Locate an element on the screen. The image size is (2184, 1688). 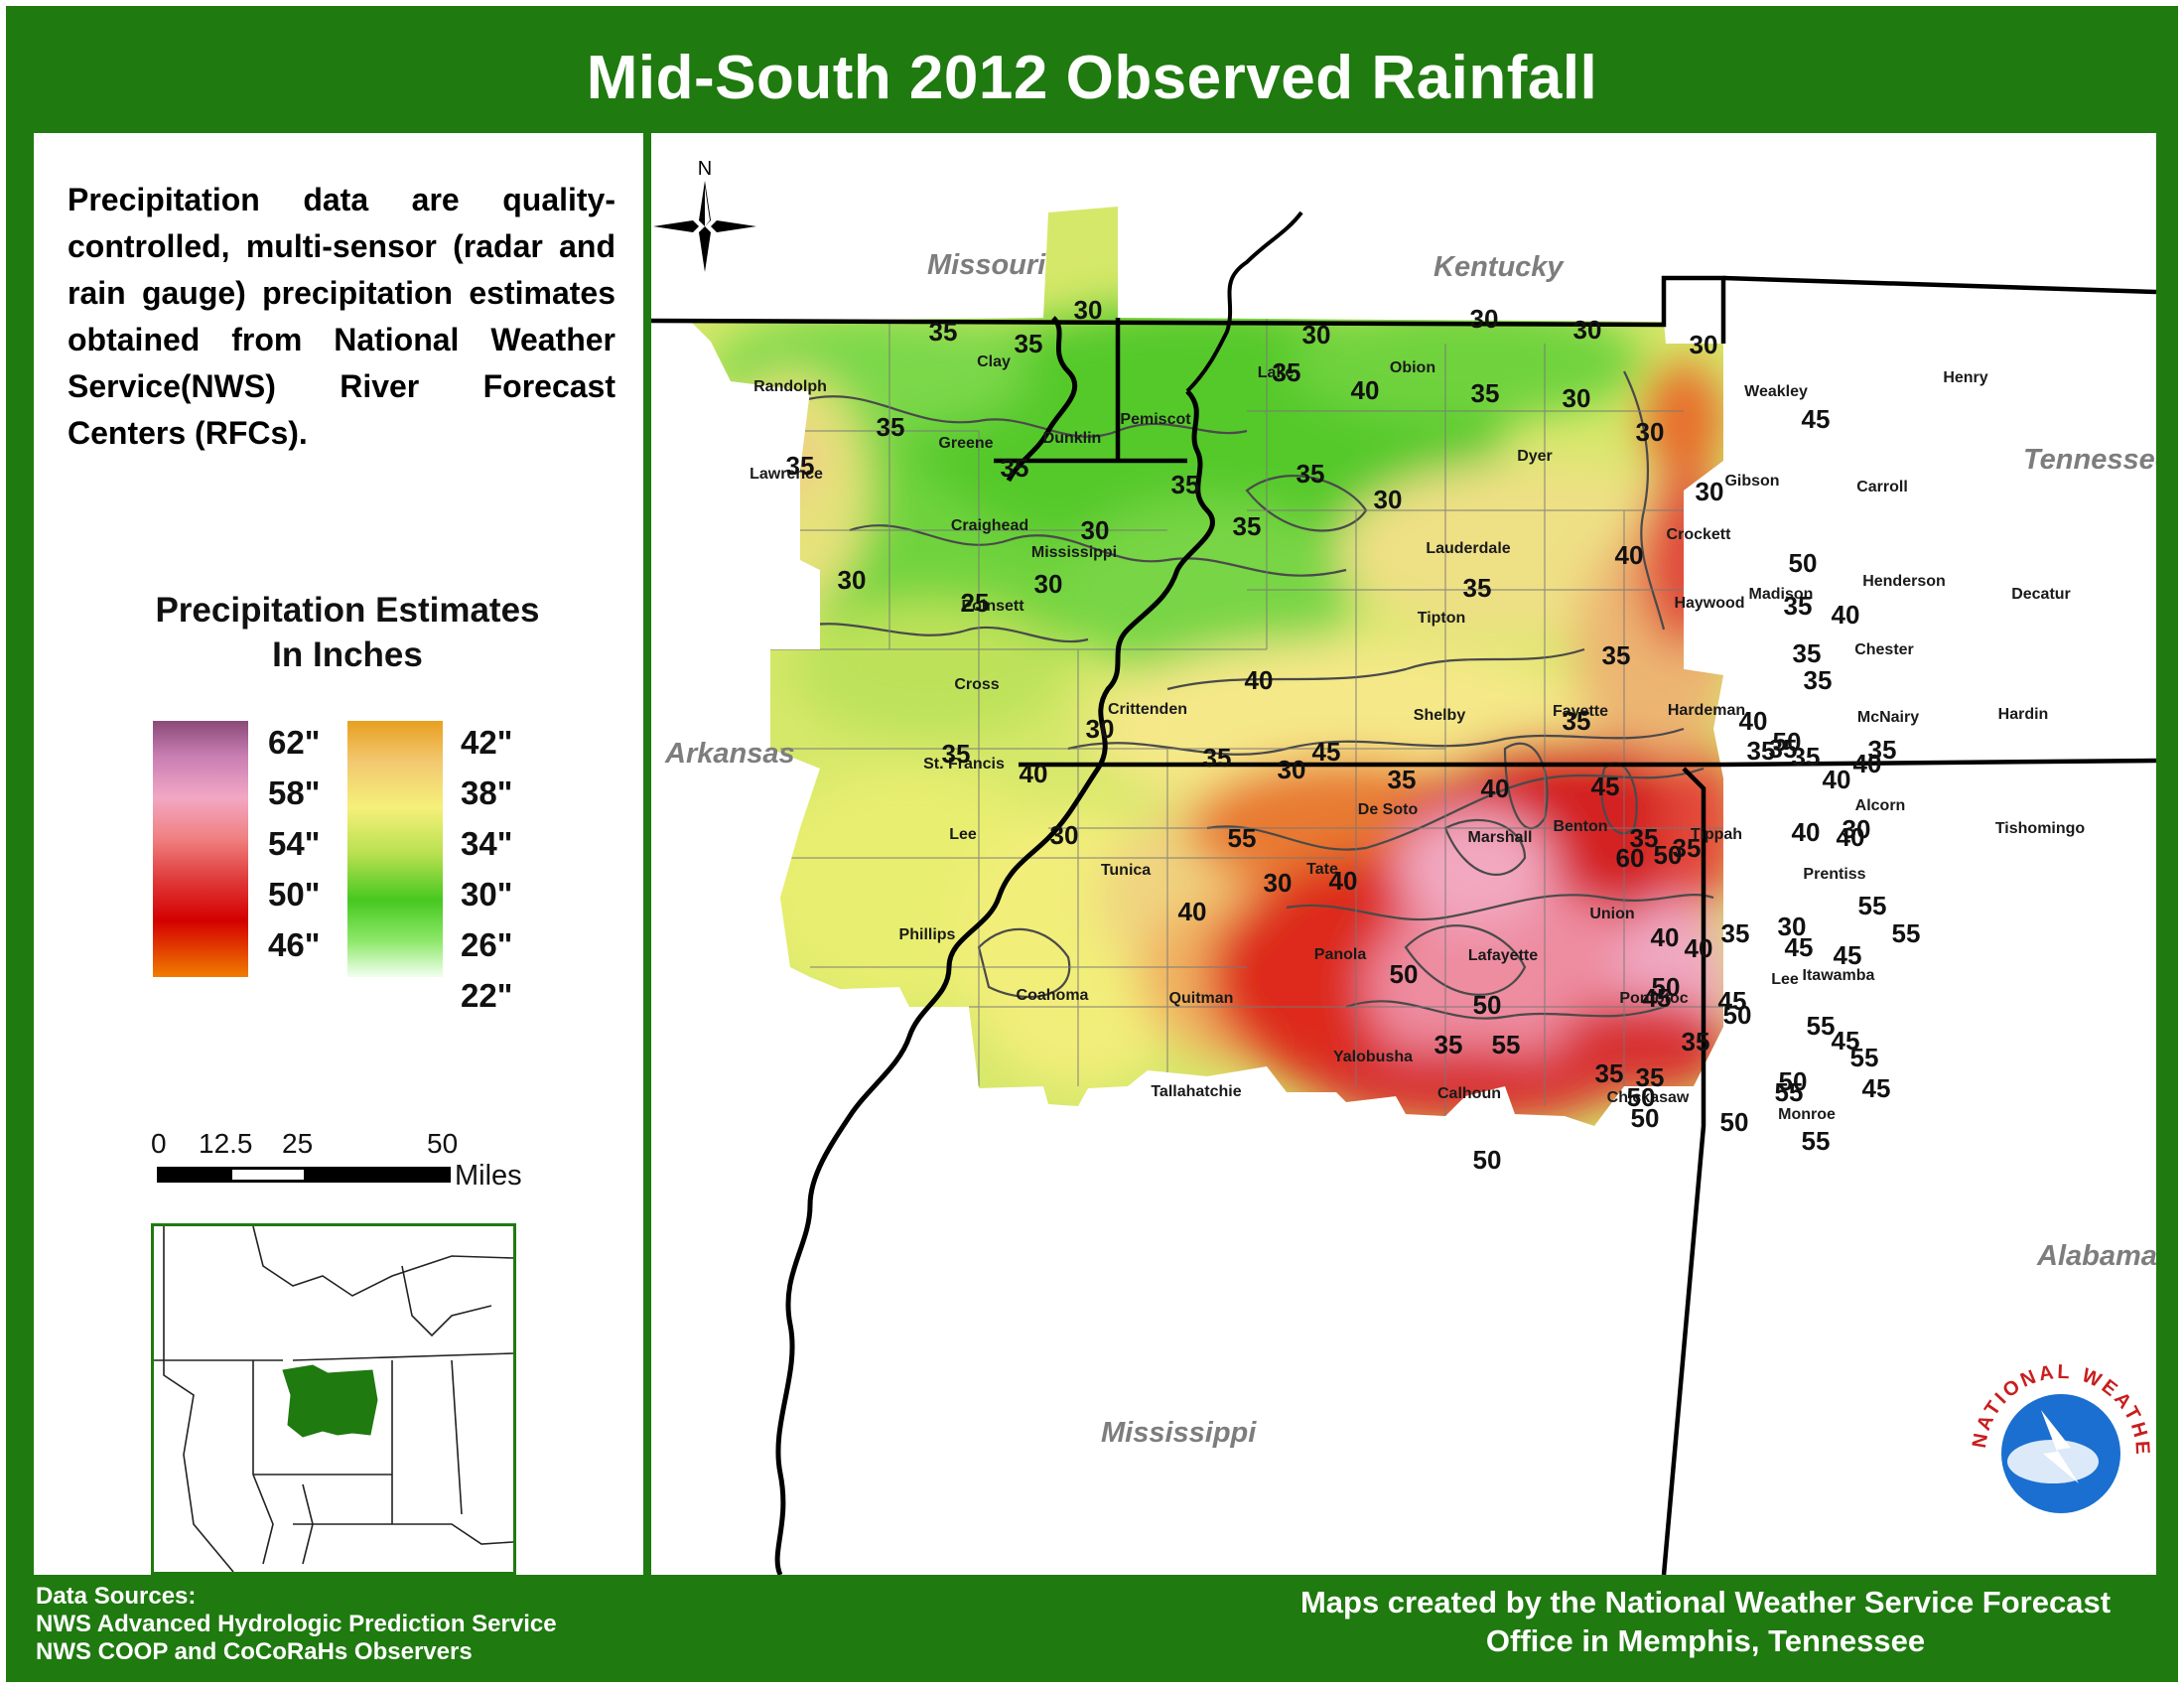
scale-tick-label: 25 is located at coordinates (298, 1143).